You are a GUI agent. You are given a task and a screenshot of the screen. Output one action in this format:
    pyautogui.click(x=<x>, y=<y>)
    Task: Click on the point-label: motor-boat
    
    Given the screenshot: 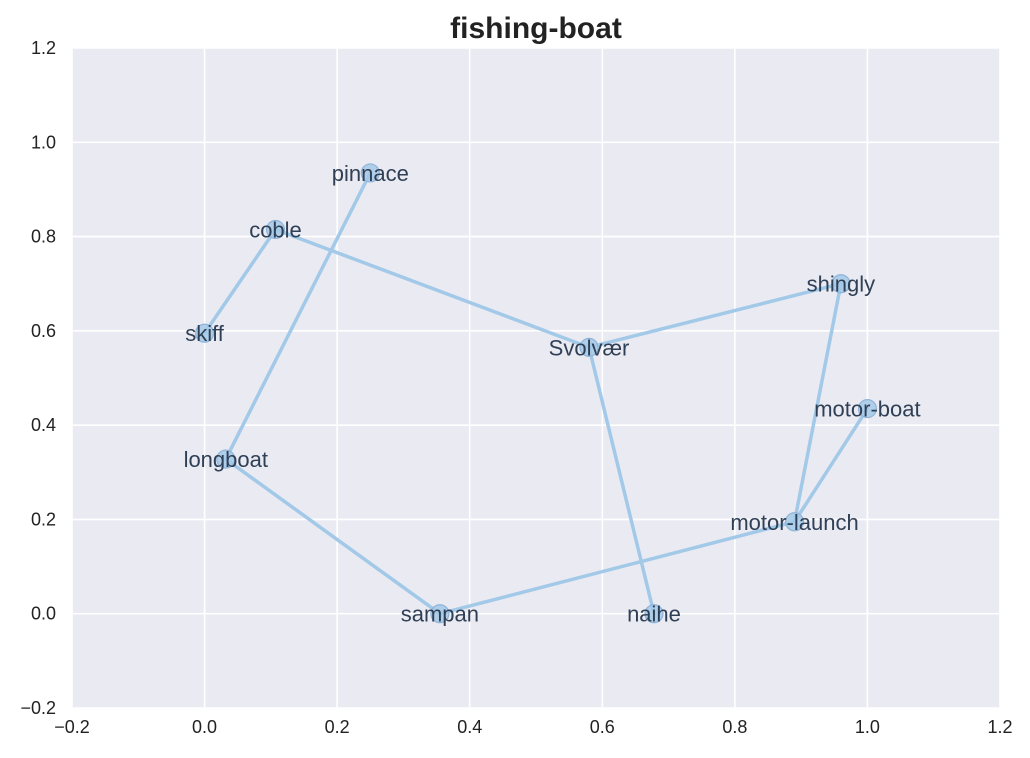 What is the action you would take?
    pyautogui.click(x=867, y=409)
    